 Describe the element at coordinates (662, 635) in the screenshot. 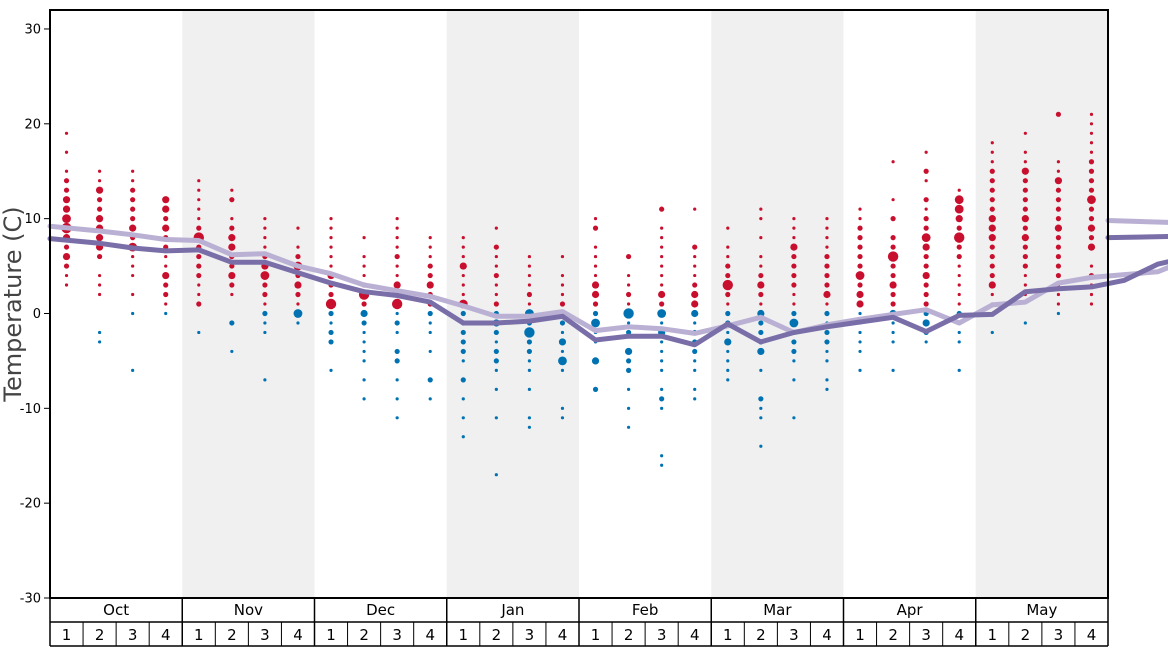

I see `week-label-feb-3: 3` at that location.